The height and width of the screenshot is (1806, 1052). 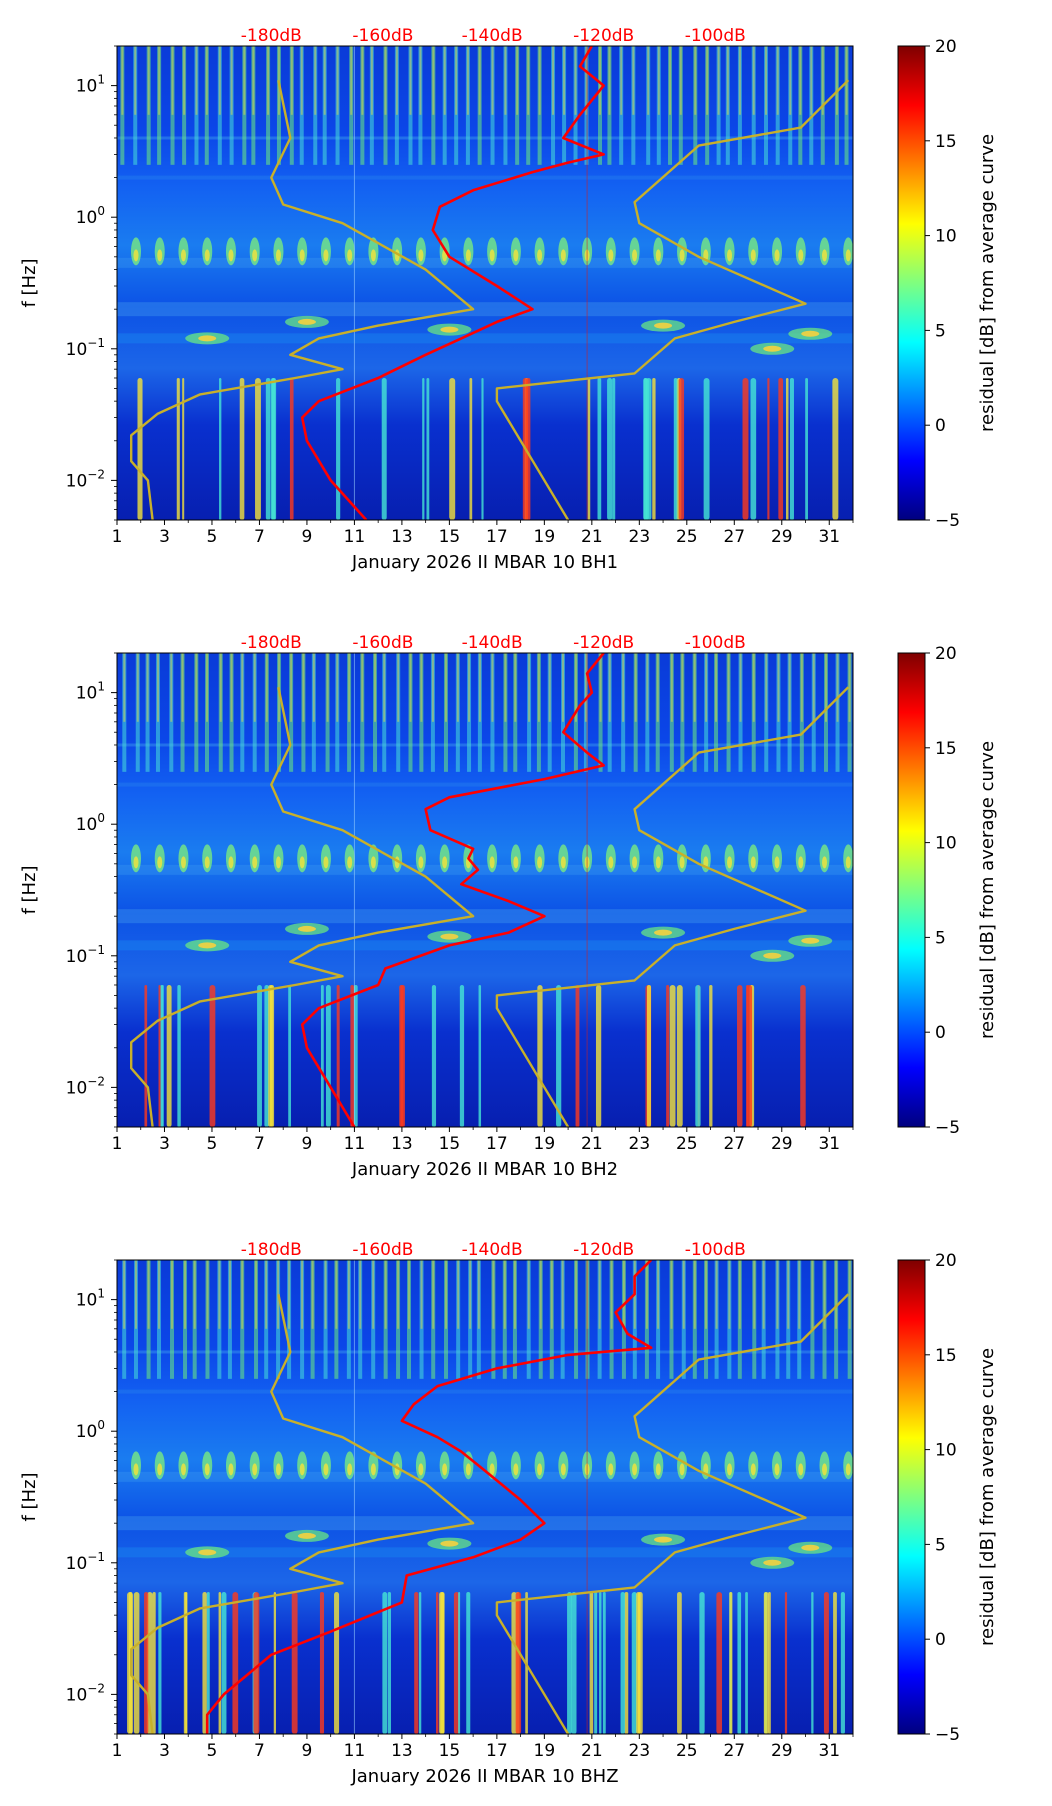 I want to click on colorbar-tick-label: −5, so click(x=947, y=1735).